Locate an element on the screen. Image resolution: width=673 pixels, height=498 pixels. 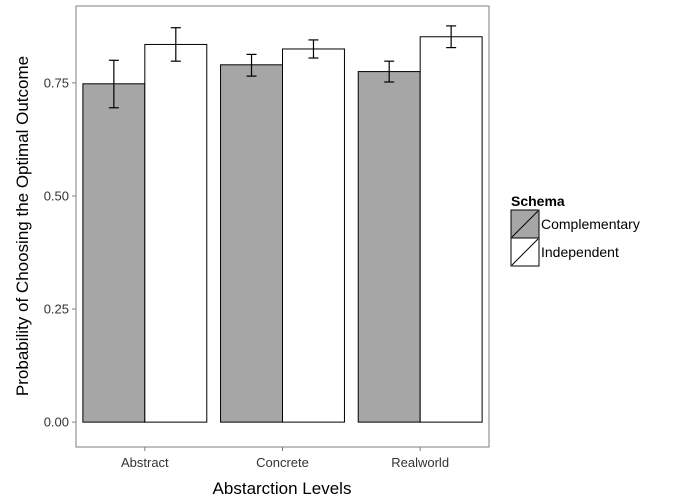
y-axis: 0.00 0.25 0.50 0.75 is located at coordinates (60, 252).